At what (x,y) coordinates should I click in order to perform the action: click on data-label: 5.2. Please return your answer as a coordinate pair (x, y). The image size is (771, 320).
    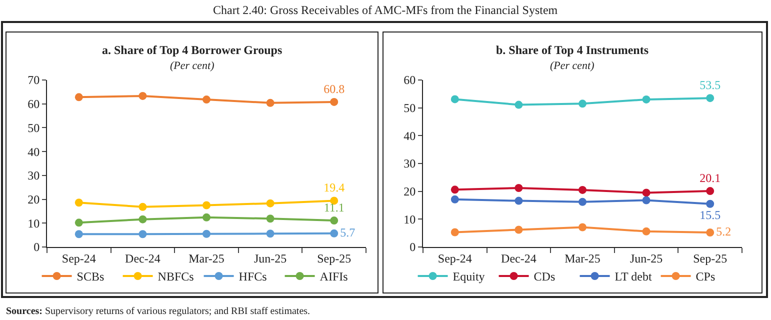
    Looking at the image, I should click on (724, 231).